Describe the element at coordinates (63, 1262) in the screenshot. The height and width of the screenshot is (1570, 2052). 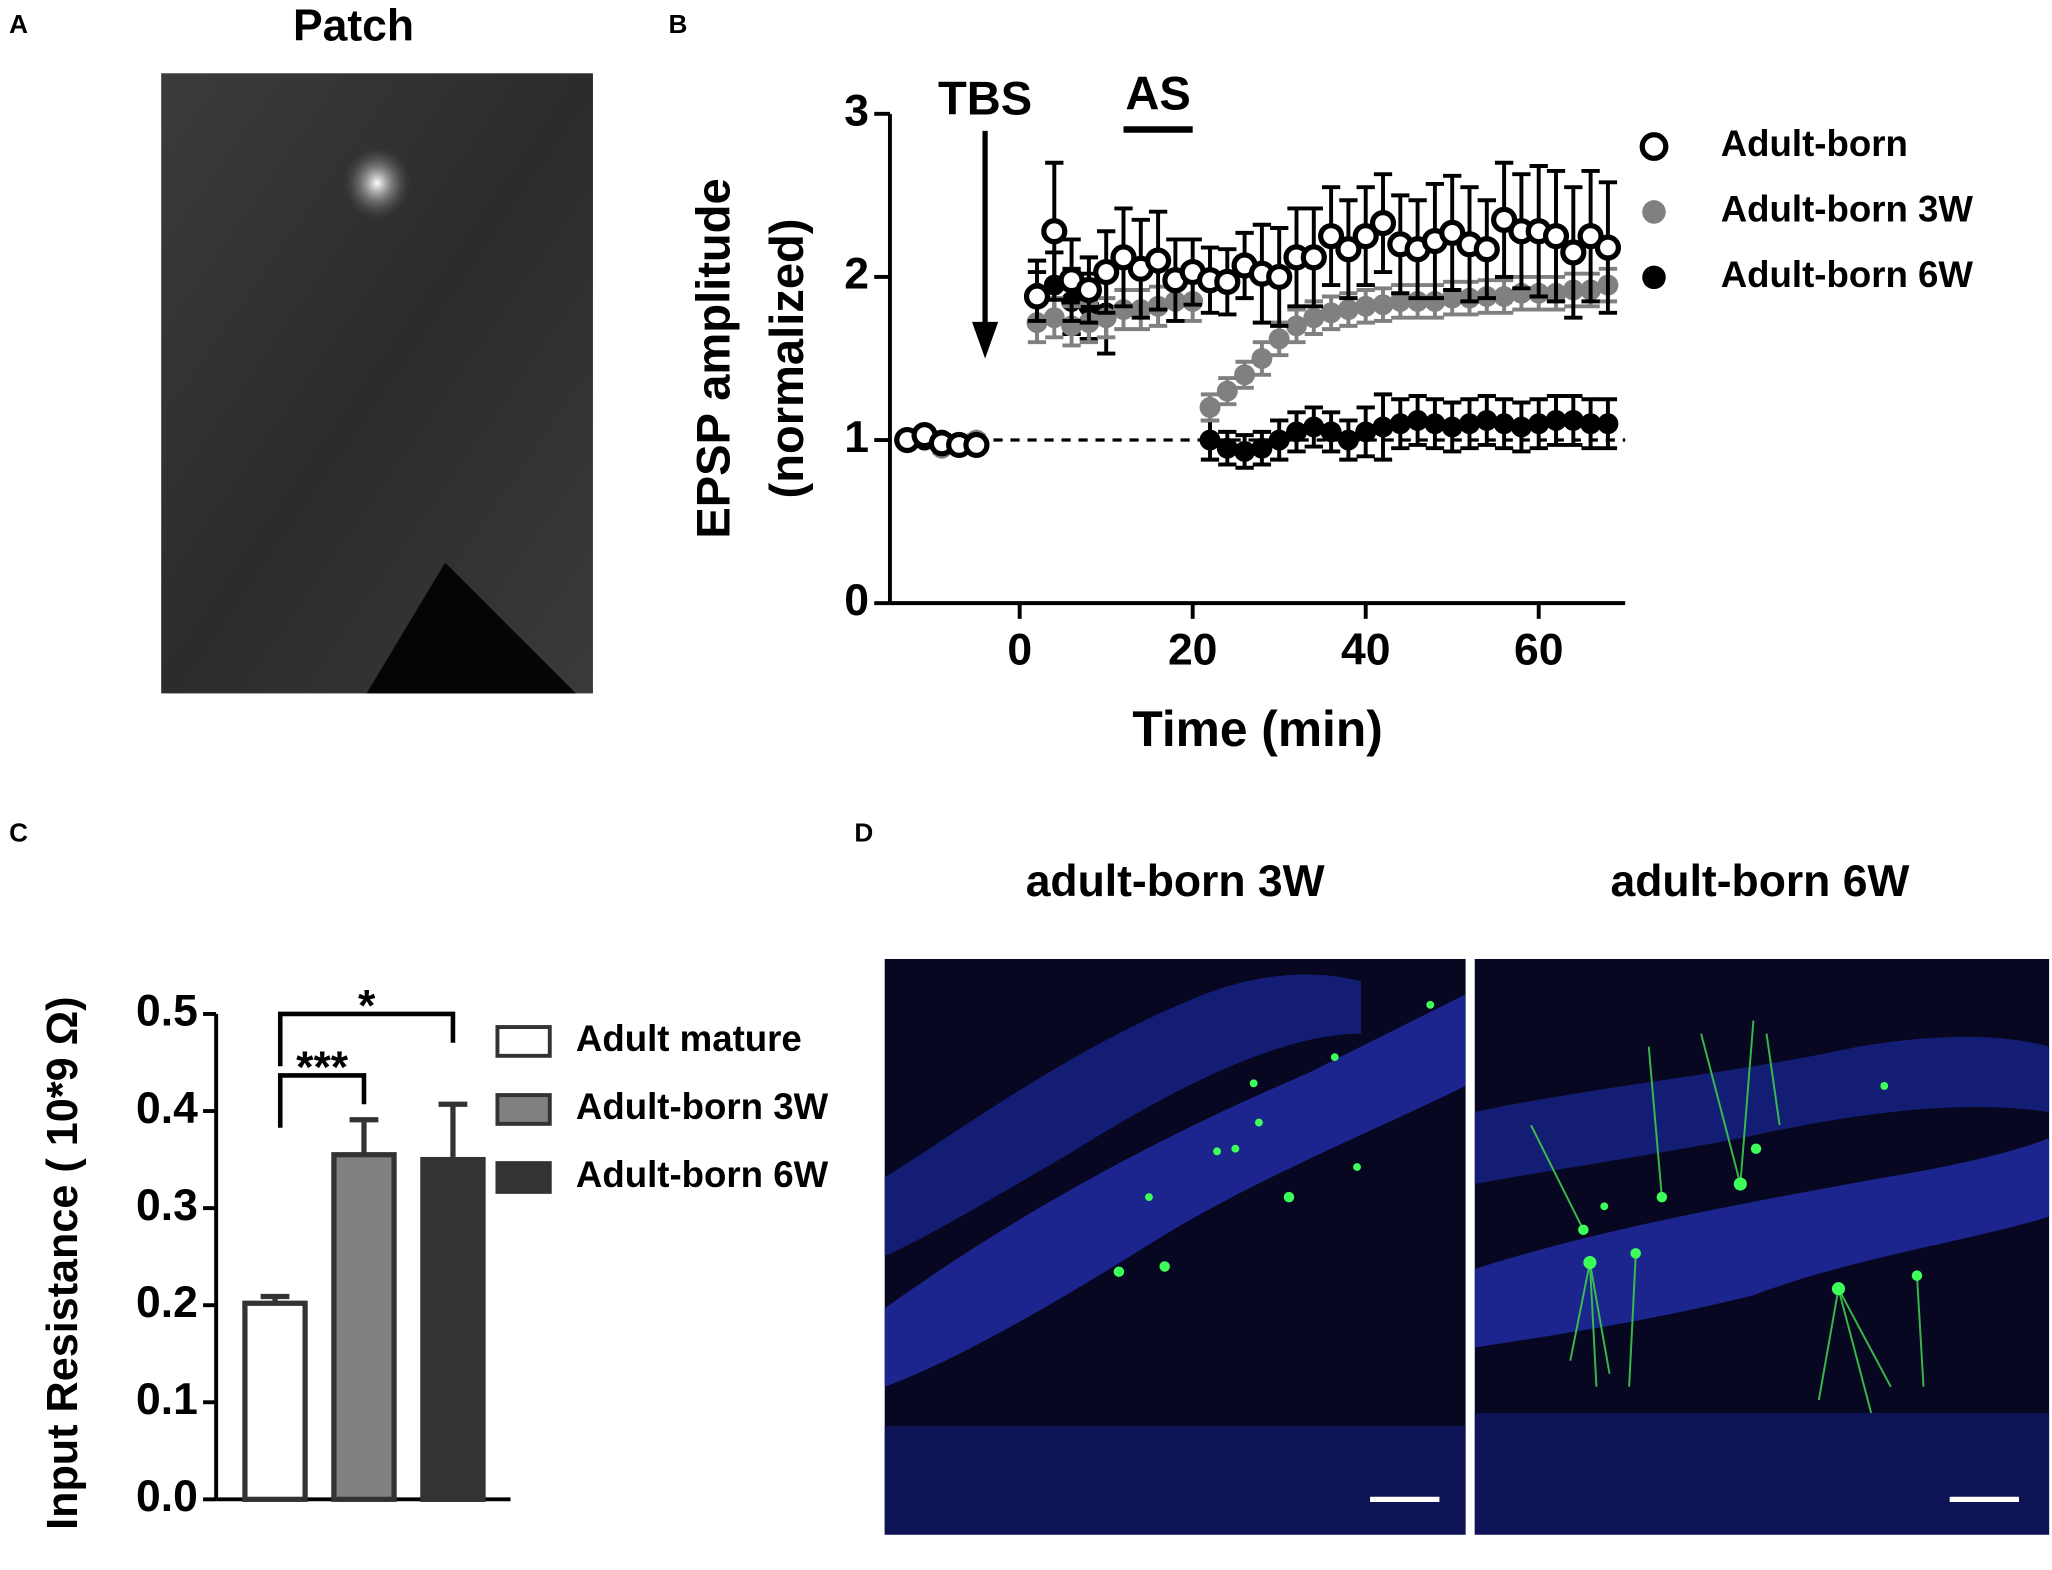
I see `y-axis-label: Input Resistance ( 10*9 Ω)` at that location.